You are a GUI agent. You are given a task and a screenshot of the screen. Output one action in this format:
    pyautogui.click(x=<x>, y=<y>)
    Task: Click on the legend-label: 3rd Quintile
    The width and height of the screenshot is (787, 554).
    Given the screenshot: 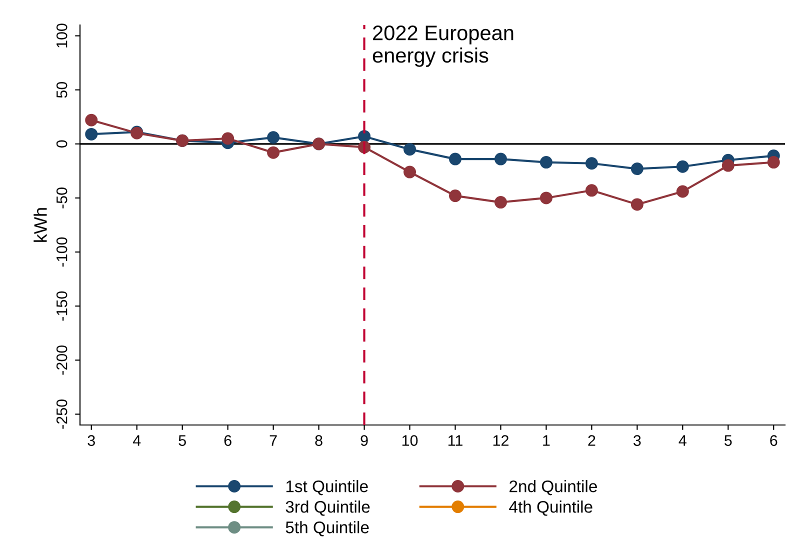 What is the action you would take?
    pyautogui.click(x=328, y=508)
    